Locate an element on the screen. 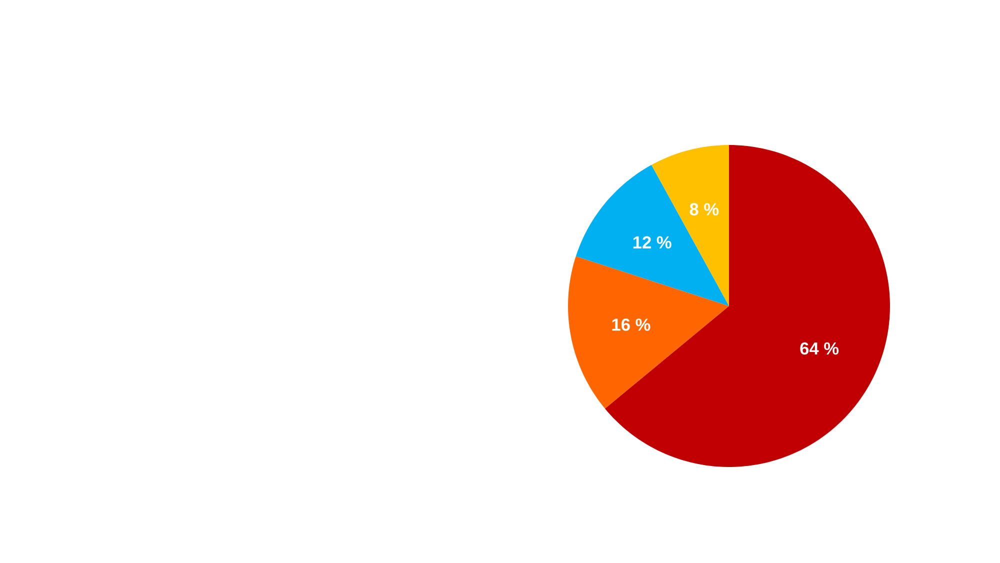 The width and height of the screenshot is (1000, 563). data-label: 16 % is located at coordinates (631, 324).